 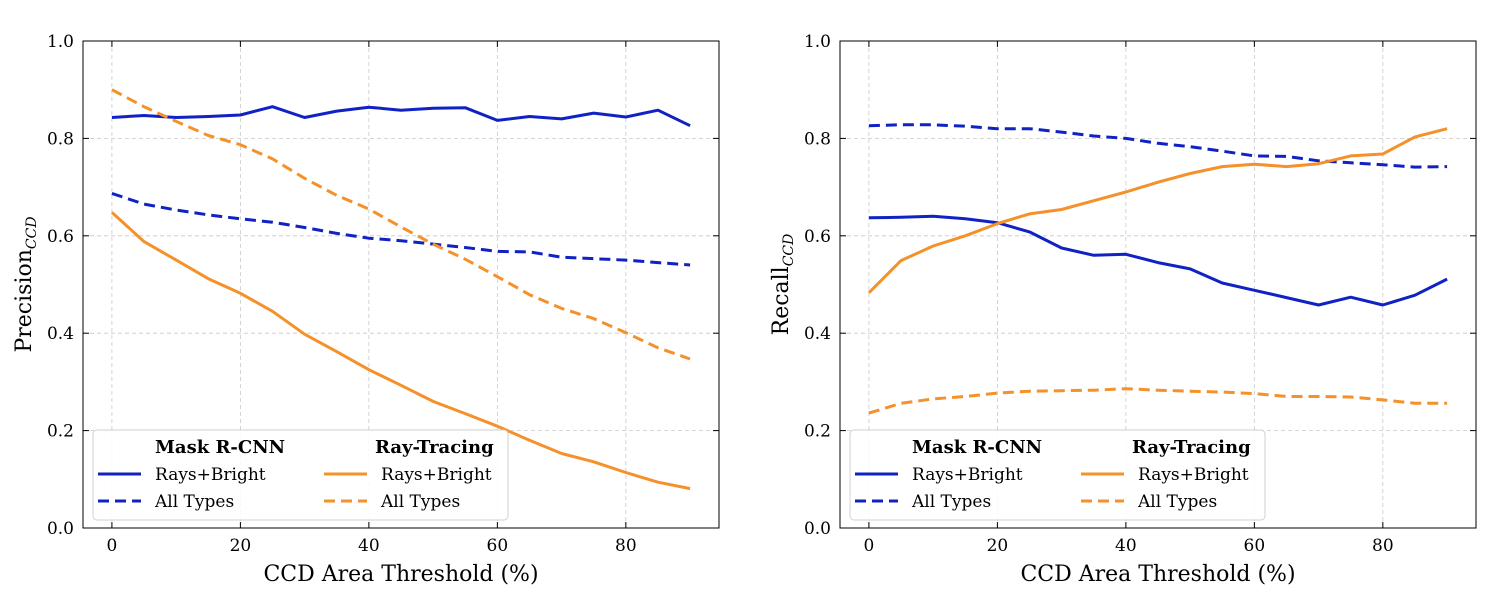 I want to click on precision-legend-box, so click(x=300, y=475).